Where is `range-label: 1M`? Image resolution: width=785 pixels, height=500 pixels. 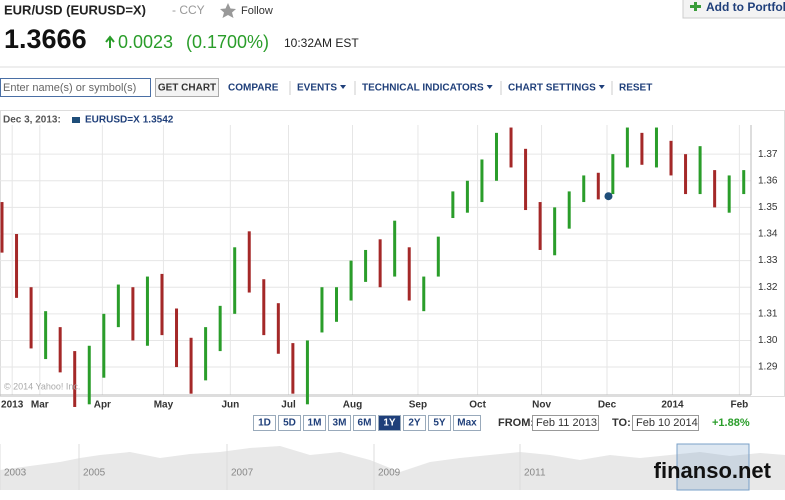 range-label: 1M is located at coordinates (315, 423).